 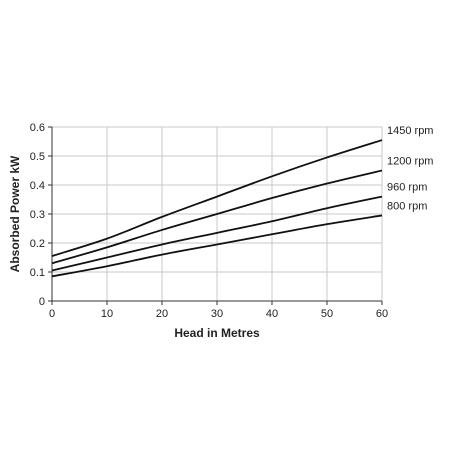 I want to click on y-tick-label: 0.4, so click(x=37, y=186).